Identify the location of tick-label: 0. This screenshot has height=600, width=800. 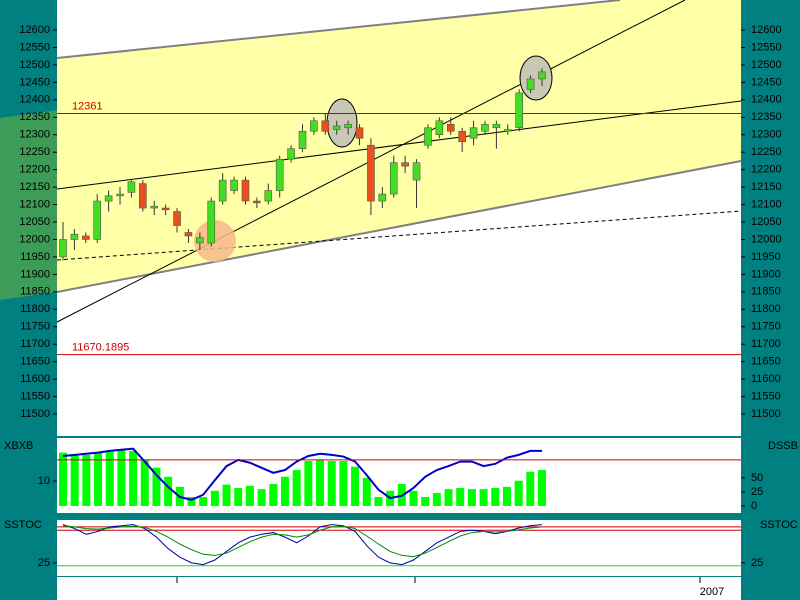
(754, 506).